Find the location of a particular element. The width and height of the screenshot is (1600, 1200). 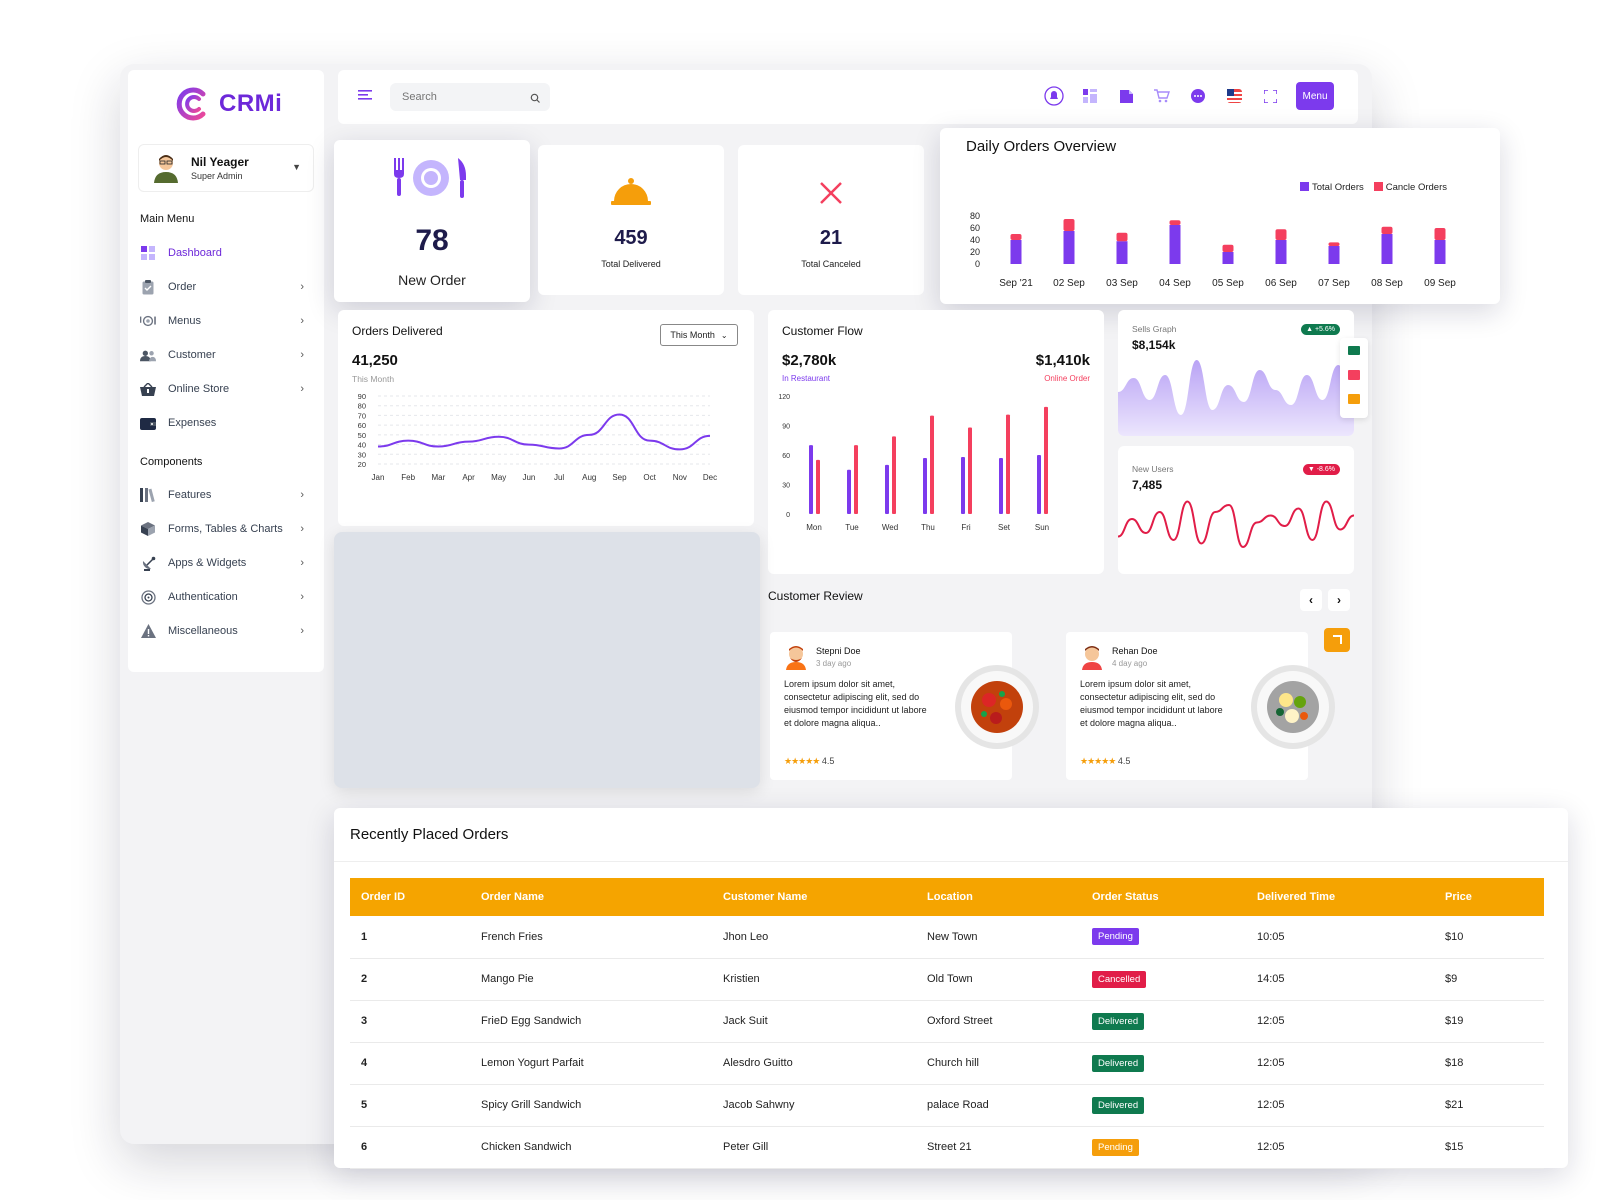

col-header: Customer Name is located at coordinates (765, 897).